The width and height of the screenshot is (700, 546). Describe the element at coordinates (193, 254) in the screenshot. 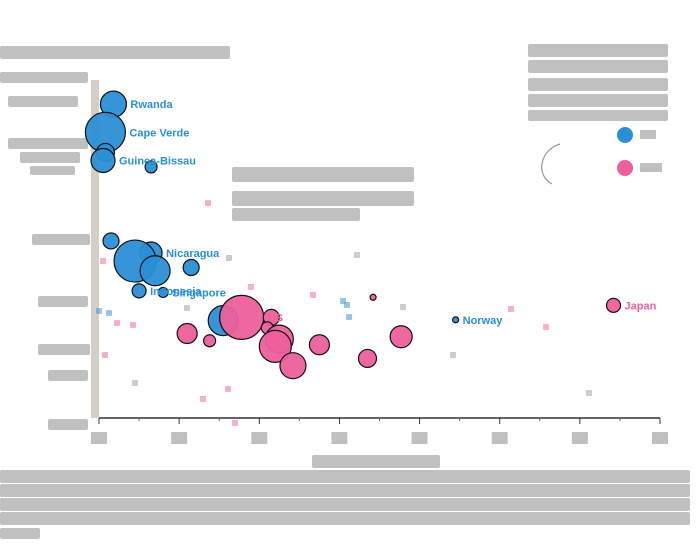

I see `data-label: Nicaragua` at that location.